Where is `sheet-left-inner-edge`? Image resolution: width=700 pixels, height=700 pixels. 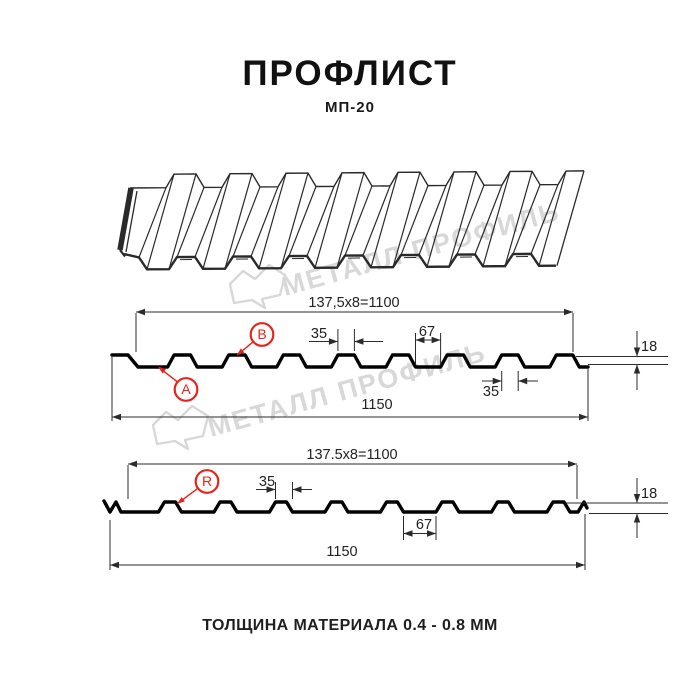 sheet-left-inner-edge is located at coordinates (131, 221).